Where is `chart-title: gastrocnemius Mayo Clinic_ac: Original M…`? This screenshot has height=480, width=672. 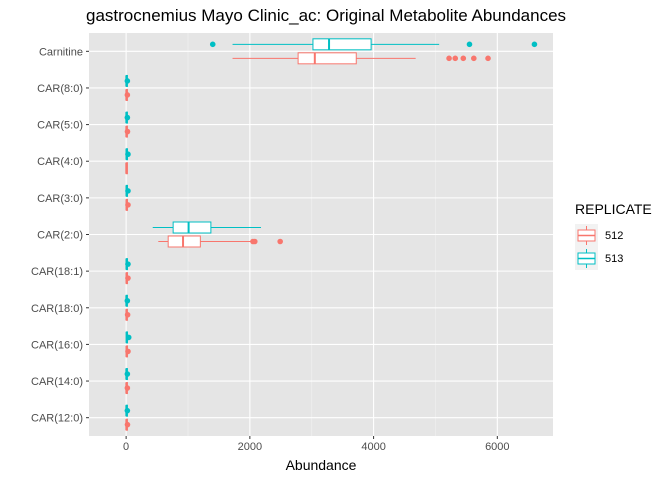
chart-title: gastrocnemius Mayo Clinic_ac: Original M… is located at coordinates (326, 15).